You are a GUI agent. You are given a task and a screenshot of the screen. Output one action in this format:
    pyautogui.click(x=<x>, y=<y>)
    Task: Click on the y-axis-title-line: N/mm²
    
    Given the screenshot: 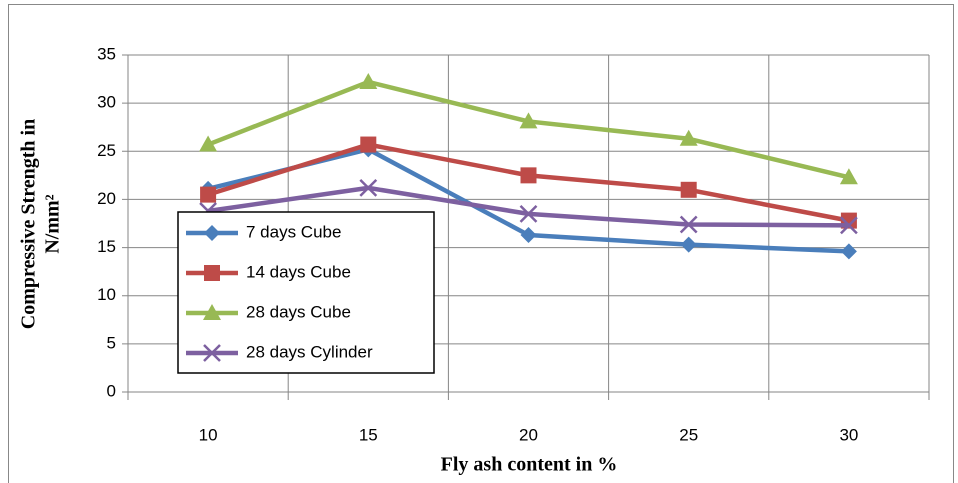 What is the action you would take?
    pyautogui.click(x=53, y=223)
    